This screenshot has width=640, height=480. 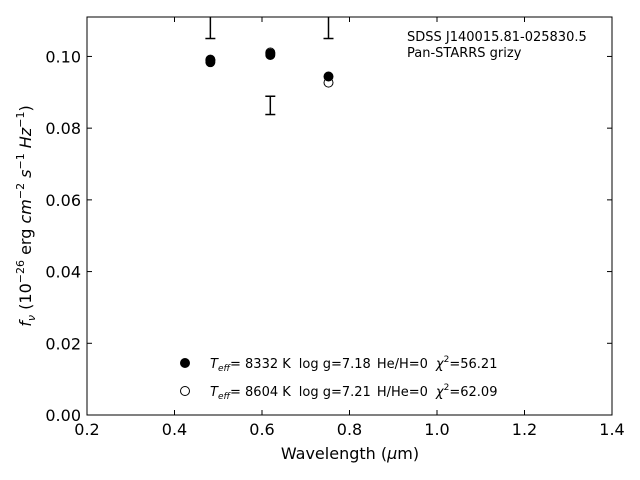 What do you see at coordinates (611, 429) in the screenshot?
I see `x-tick-label: 1.4` at bounding box center [611, 429].